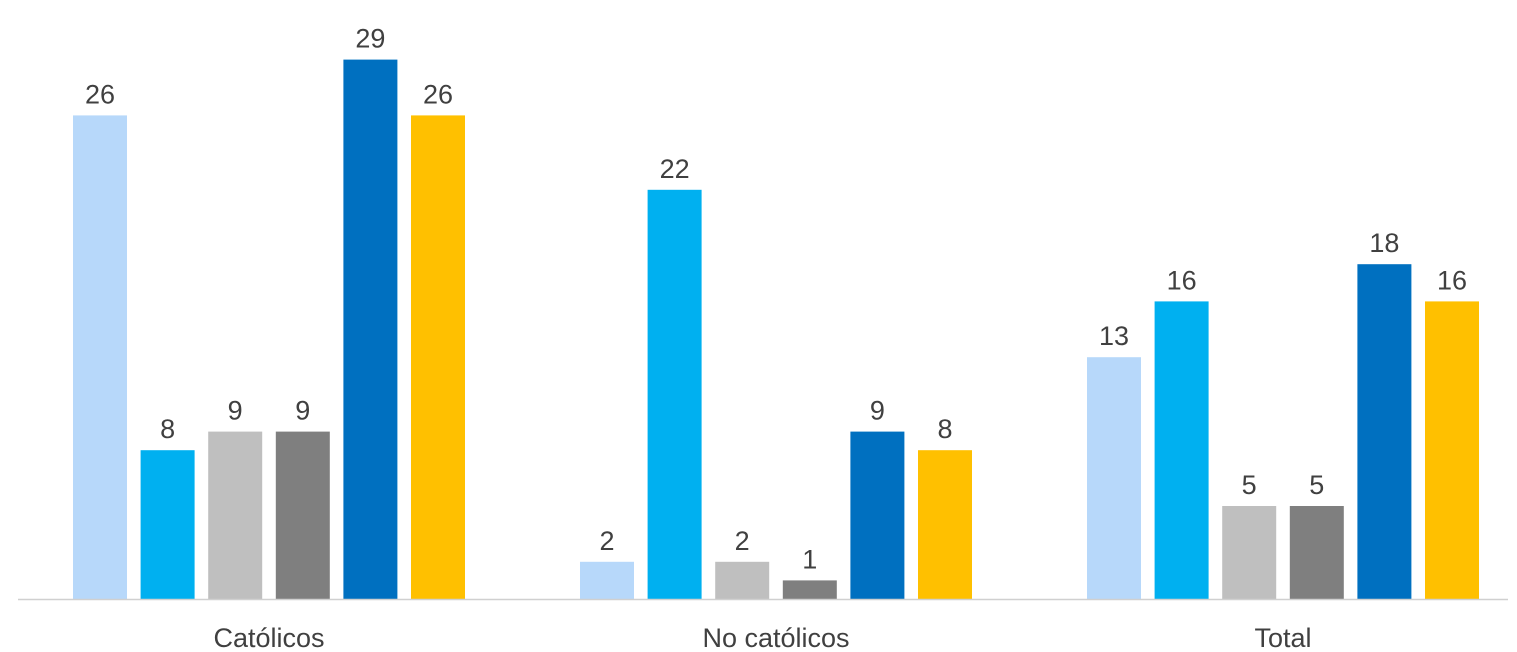 Image resolution: width=1517 pixels, height=652 pixels. Describe the element at coordinates (877, 411) in the screenshot. I see `data-label-1-4: 9` at that location.